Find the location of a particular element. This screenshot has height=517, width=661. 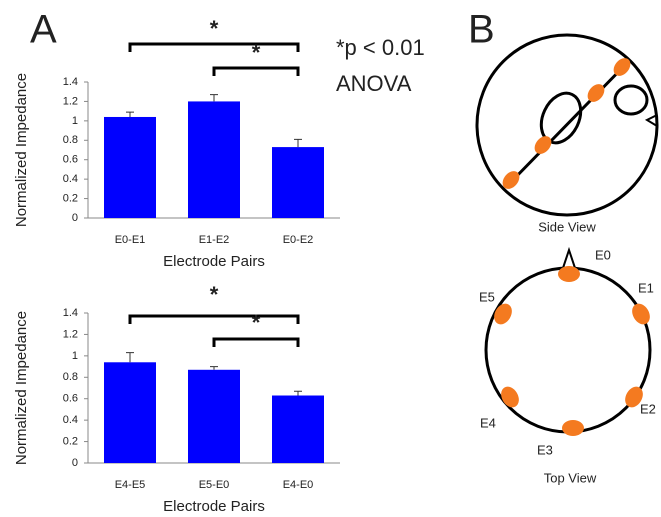

electrode-label: E5 is located at coordinates (487, 296).